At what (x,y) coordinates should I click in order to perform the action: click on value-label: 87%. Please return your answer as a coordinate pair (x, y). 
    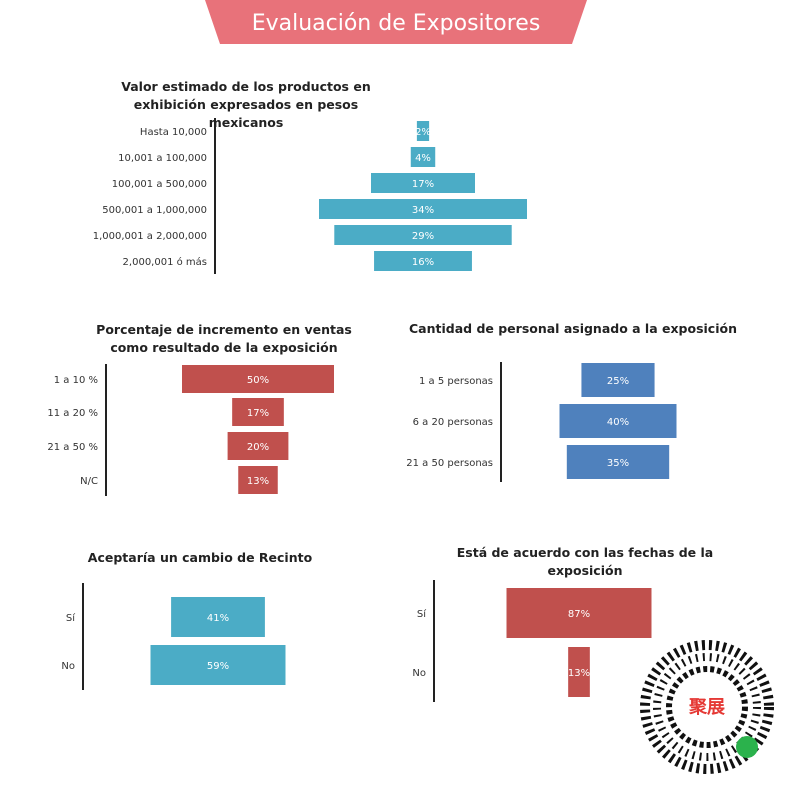
    Looking at the image, I should click on (579, 614).